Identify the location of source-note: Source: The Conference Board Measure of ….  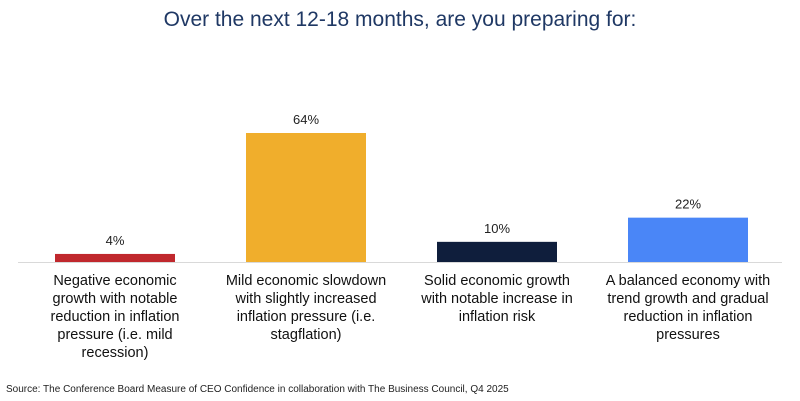
(257, 389).